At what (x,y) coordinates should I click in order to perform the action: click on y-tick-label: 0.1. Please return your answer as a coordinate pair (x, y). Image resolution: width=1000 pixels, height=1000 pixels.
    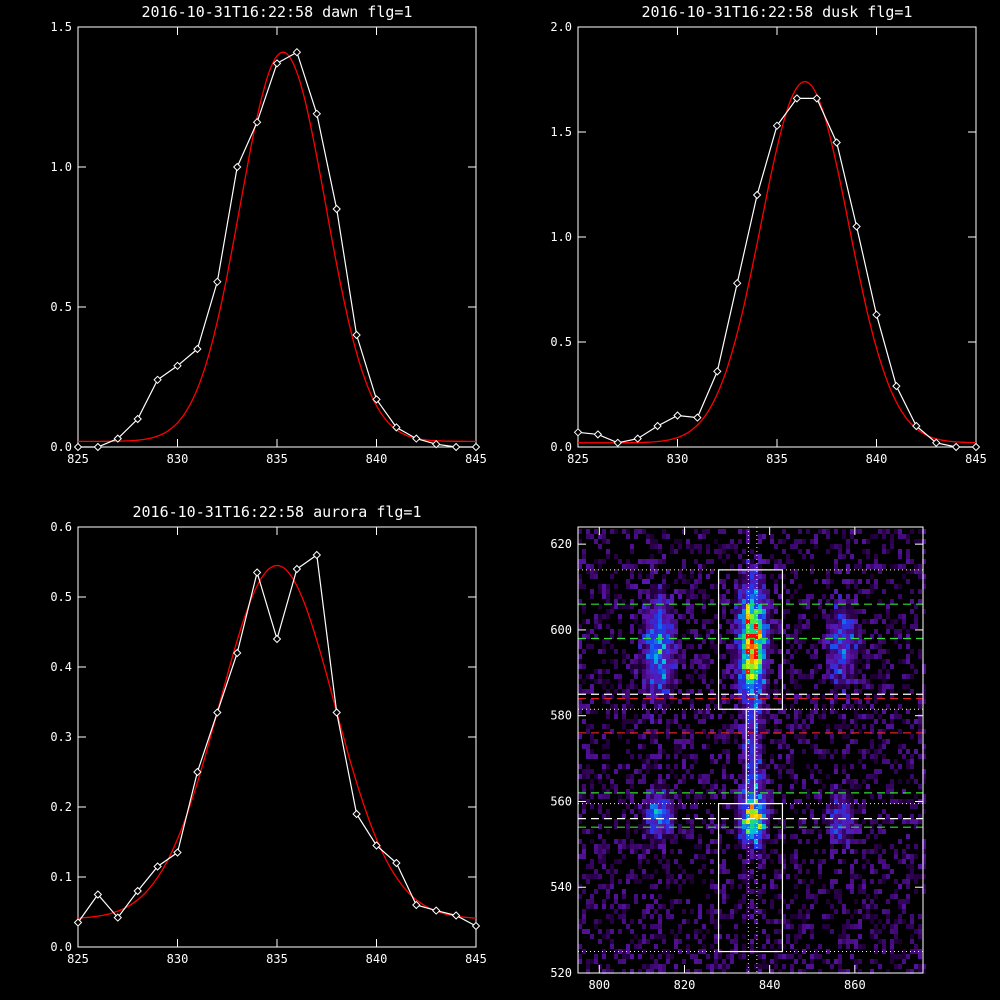
    Looking at the image, I should click on (61, 877).